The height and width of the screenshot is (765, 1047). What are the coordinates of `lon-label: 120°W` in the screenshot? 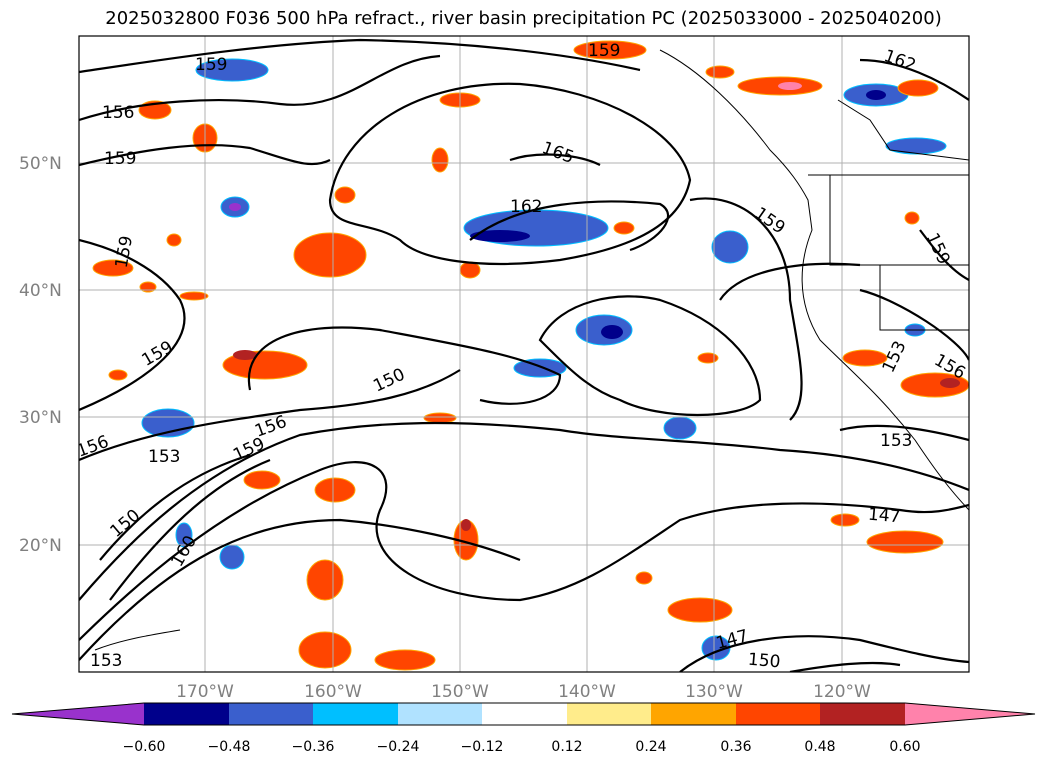 It's located at (842, 692).